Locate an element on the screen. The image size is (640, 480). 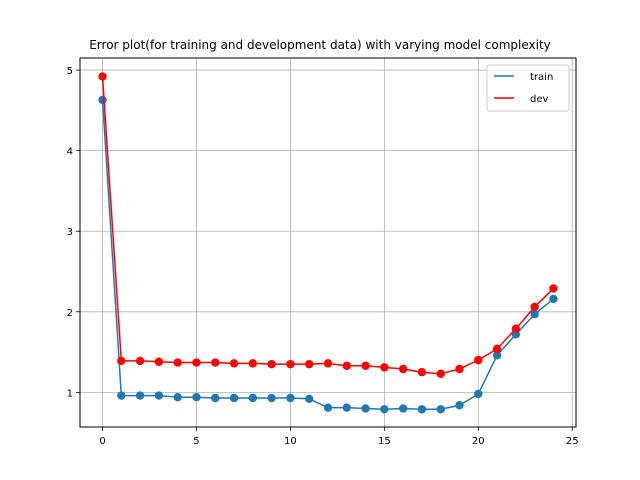
y-tick-label: 3 is located at coordinates (70, 232).